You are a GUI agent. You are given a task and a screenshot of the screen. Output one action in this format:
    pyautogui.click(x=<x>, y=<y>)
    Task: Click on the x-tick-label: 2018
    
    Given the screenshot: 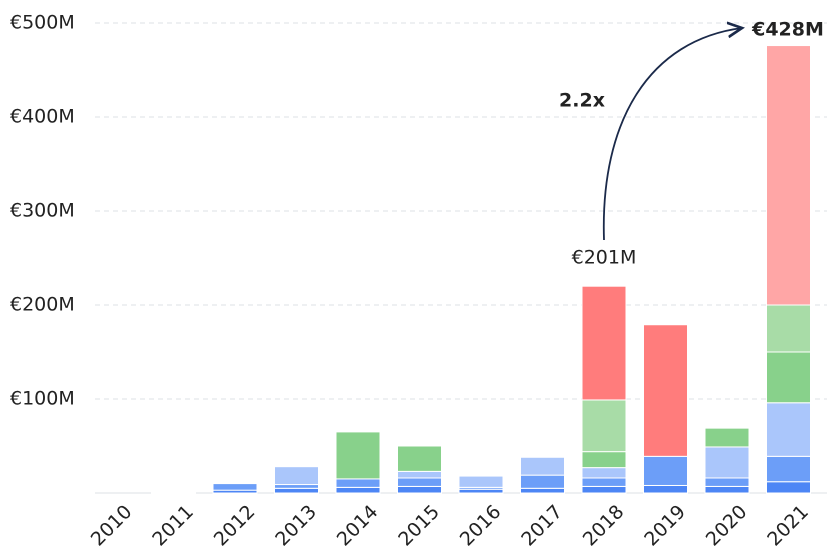 What is the action you would take?
    pyautogui.click(x=604, y=526)
    